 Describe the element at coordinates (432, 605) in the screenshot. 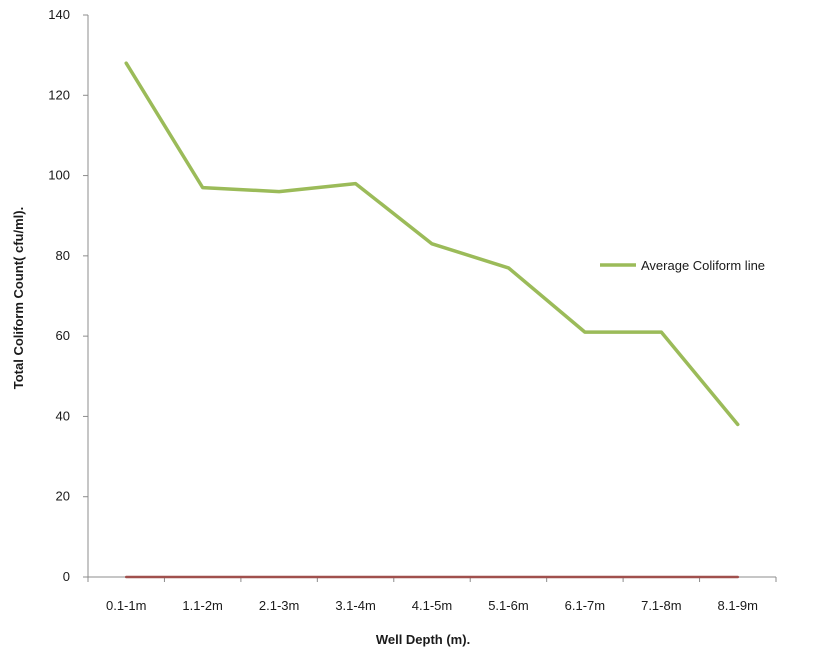

I see `x-tick-label: 4.1-5m` at that location.